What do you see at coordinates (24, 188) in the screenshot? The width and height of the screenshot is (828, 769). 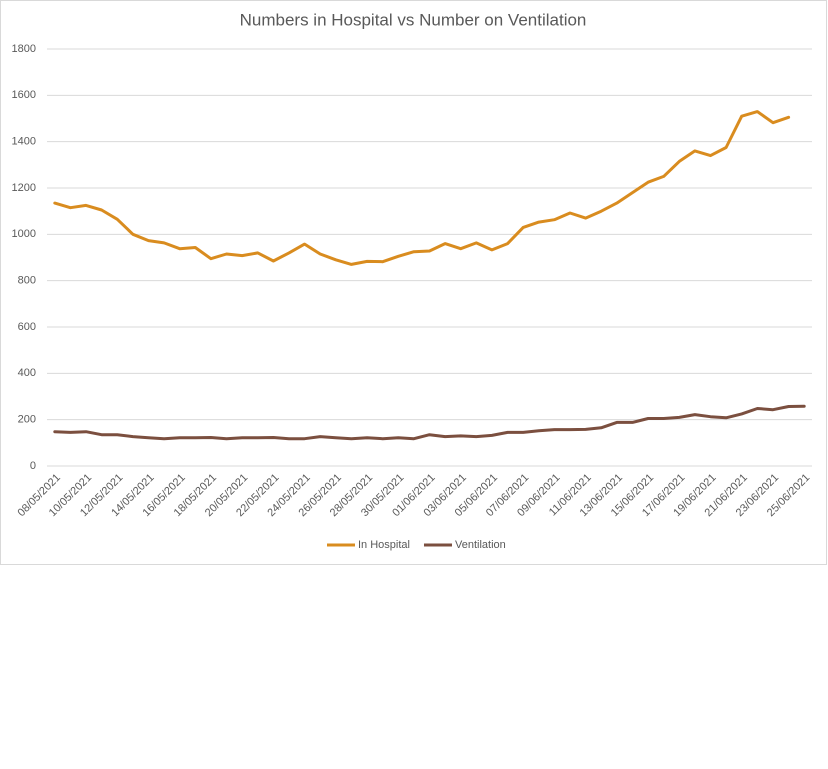 I see `y-tick-label: 1200` at bounding box center [24, 188].